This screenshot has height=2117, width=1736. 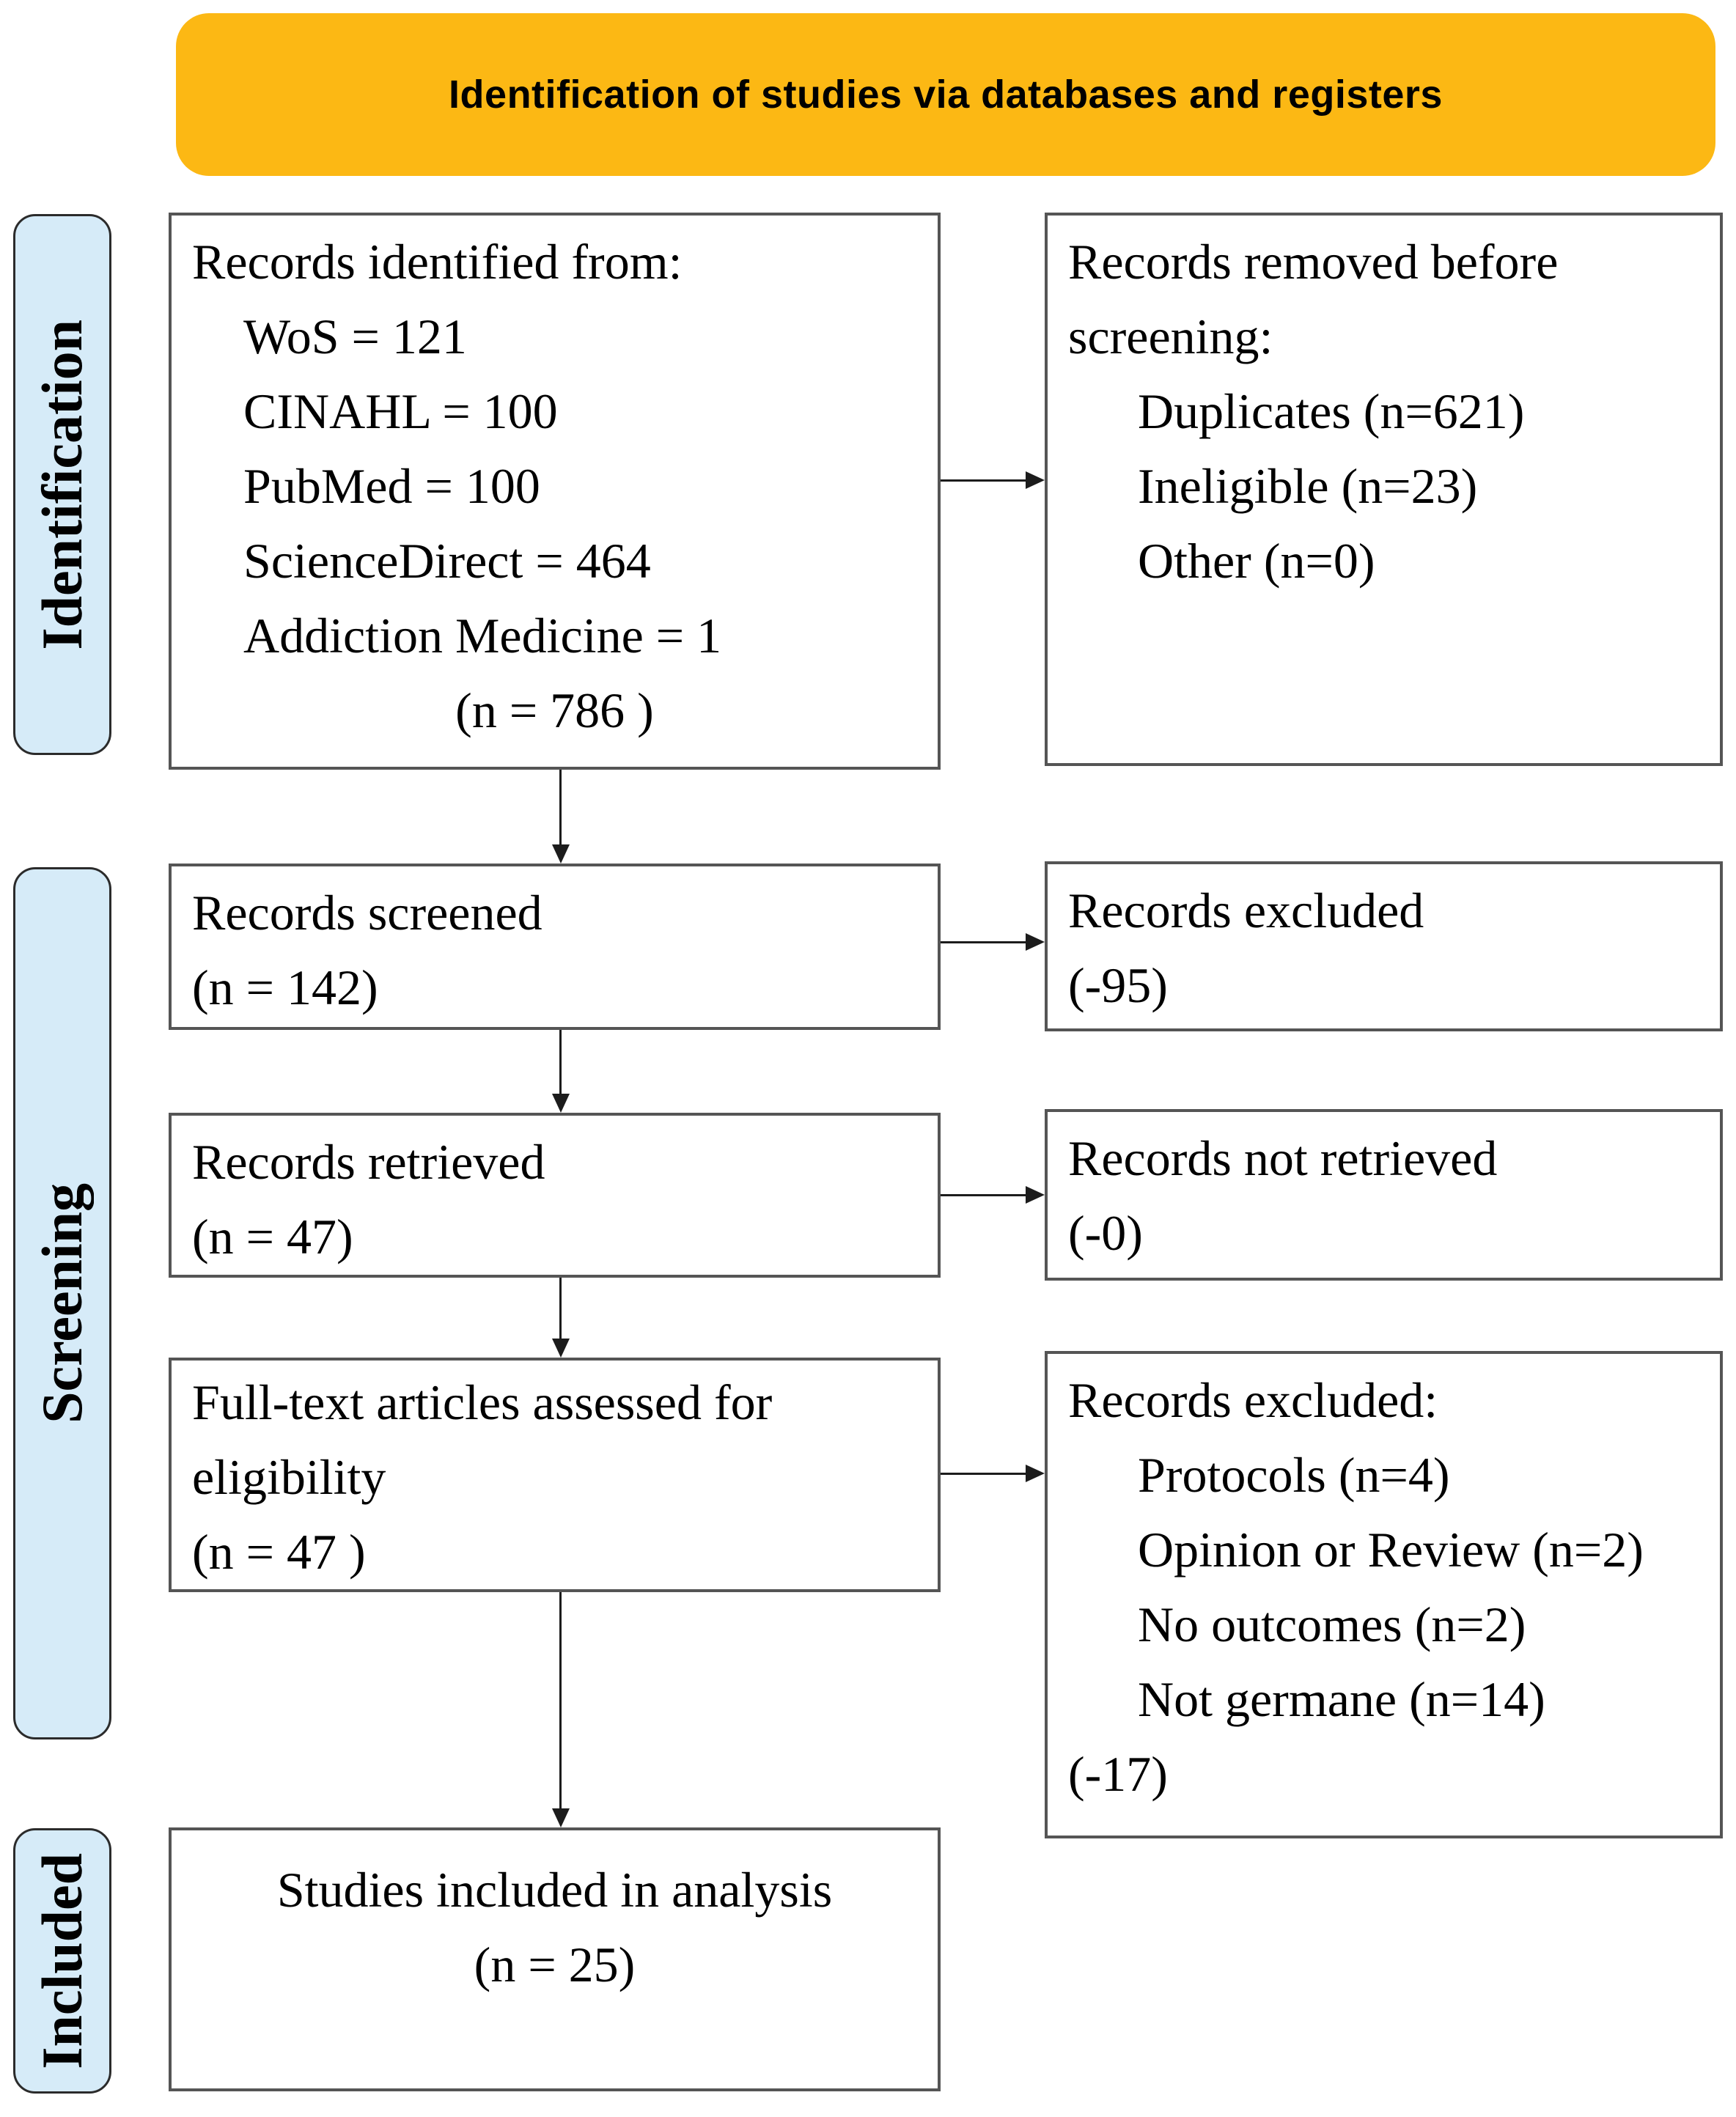 I want to click on db-count: PubMed = 100, so click(x=392, y=486).